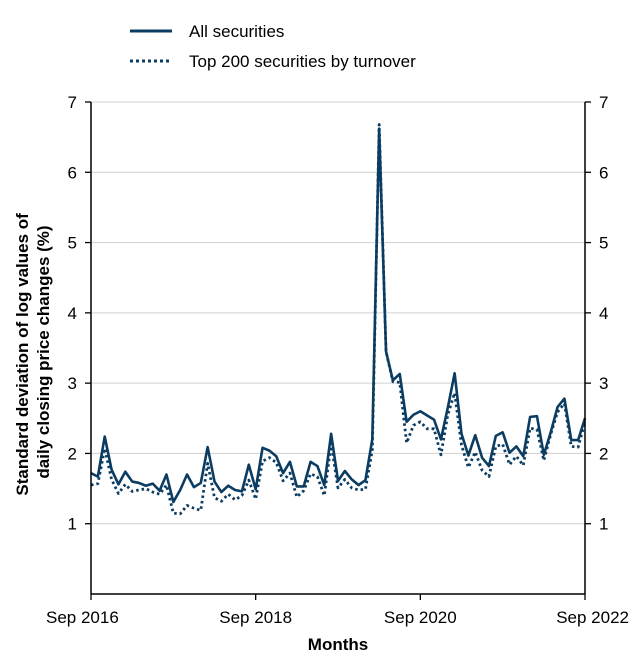 Image resolution: width=644 pixels, height=669 pixels. I want to click on left-y-tick-label-1: 1, so click(72, 524).